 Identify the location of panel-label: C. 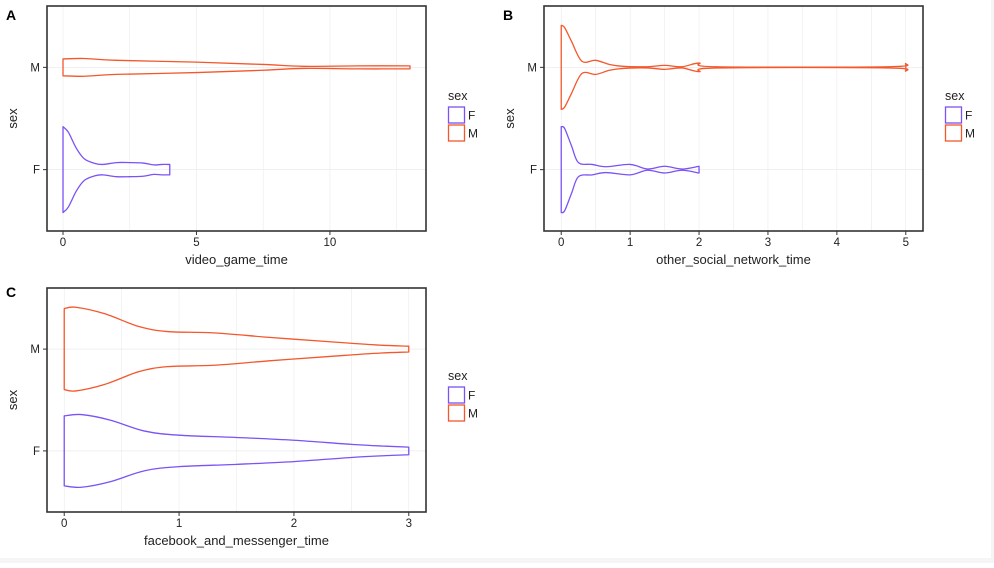
(11, 292).